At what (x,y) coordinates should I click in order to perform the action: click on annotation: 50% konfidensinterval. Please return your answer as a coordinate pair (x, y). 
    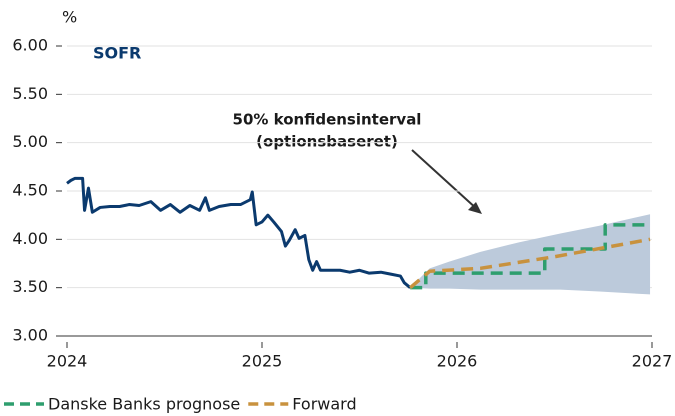
    Looking at the image, I should click on (327, 120).